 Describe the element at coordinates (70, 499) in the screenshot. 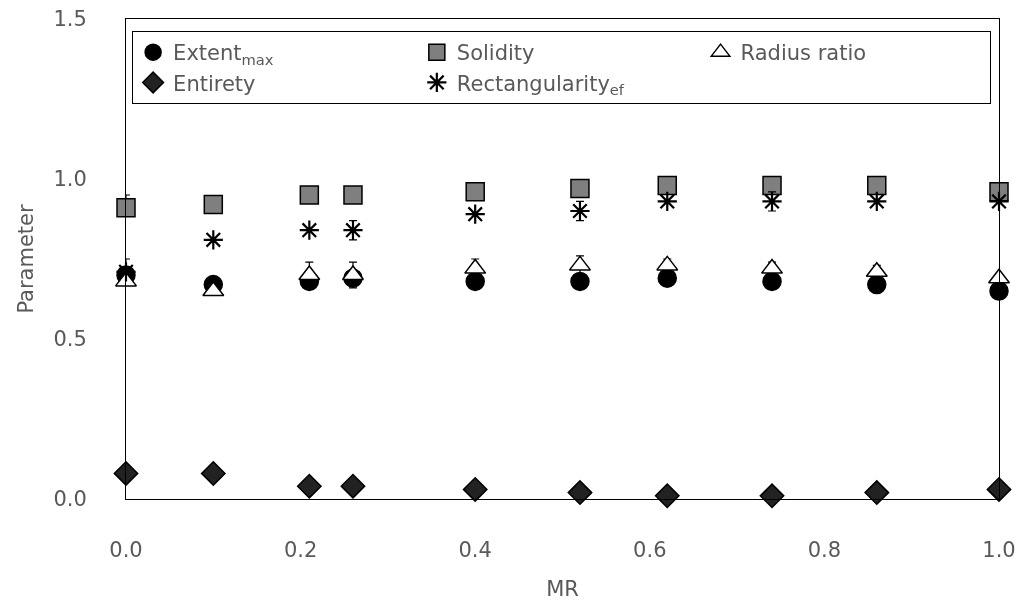

I see `y-tick-label: 0.0` at that location.